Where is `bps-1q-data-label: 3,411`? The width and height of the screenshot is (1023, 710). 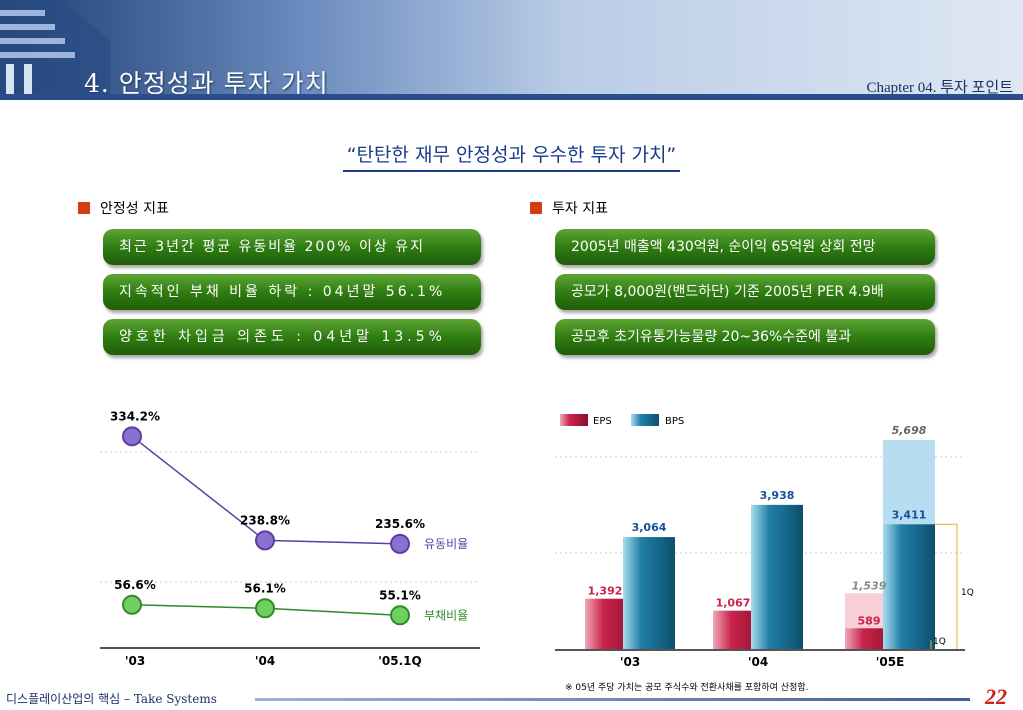
bps-1q-data-label: 3,411 is located at coordinates (909, 514).